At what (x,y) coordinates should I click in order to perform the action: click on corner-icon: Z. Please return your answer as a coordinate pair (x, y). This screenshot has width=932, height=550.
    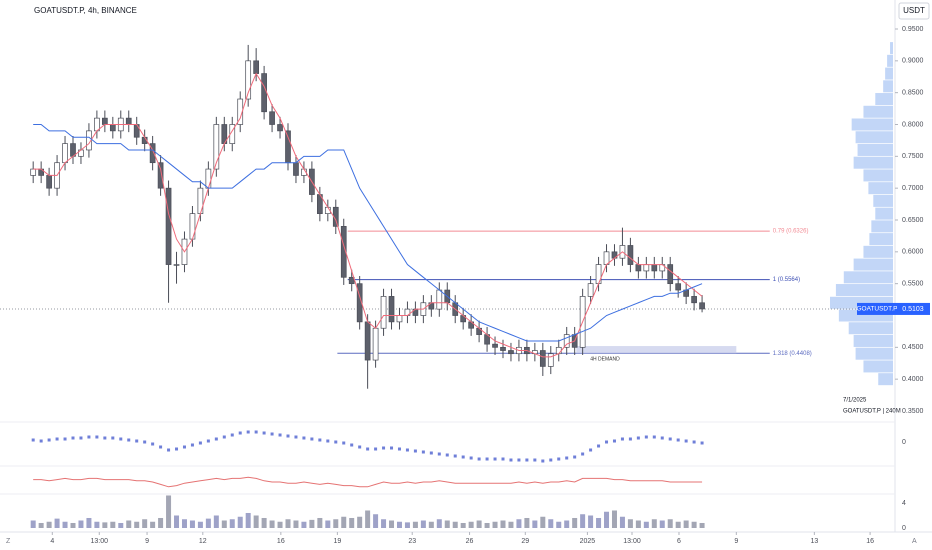
    Looking at the image, I should click on (8, 541).